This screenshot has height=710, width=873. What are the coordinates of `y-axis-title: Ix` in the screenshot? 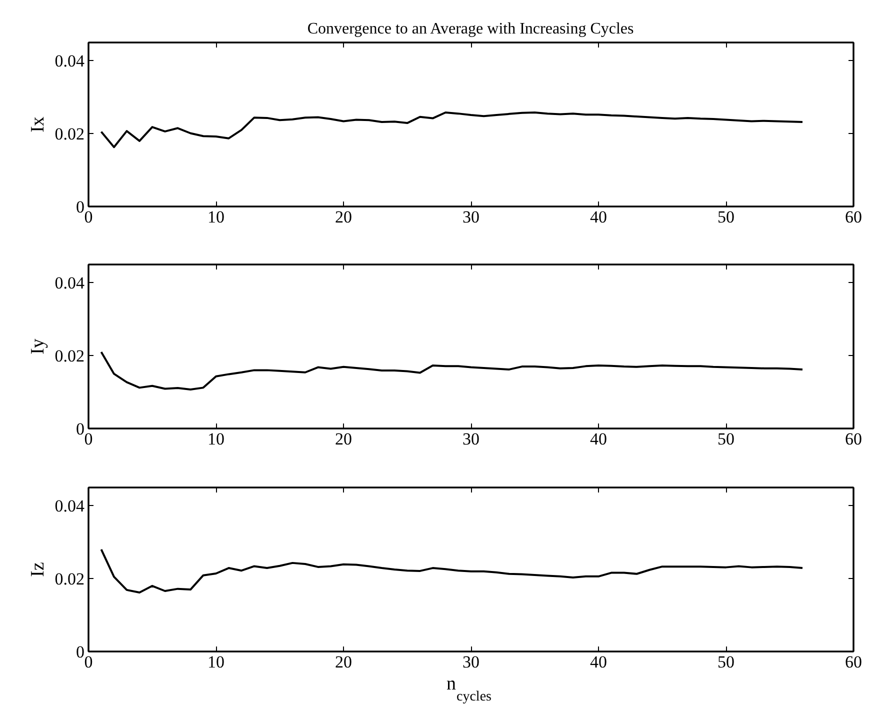 It's located at (38, 124).